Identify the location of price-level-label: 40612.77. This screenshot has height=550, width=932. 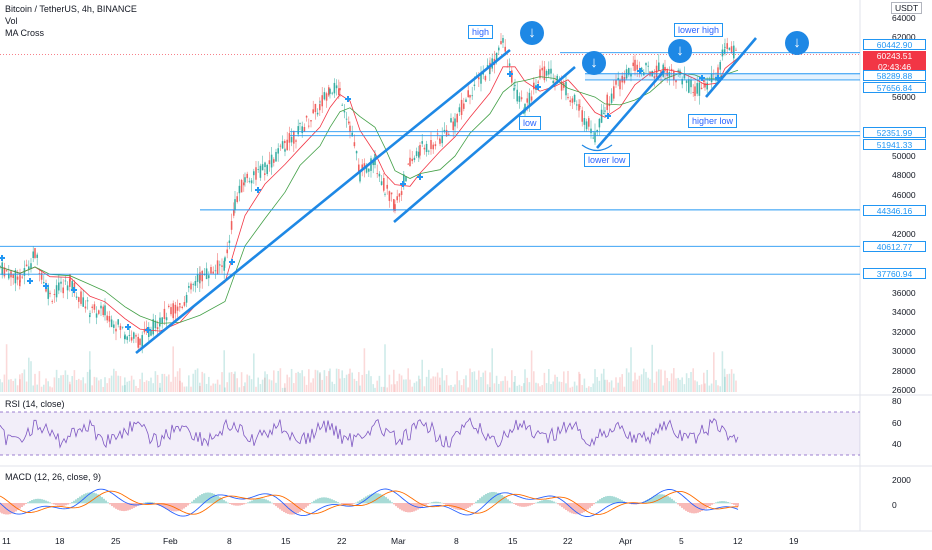
(894, 246).